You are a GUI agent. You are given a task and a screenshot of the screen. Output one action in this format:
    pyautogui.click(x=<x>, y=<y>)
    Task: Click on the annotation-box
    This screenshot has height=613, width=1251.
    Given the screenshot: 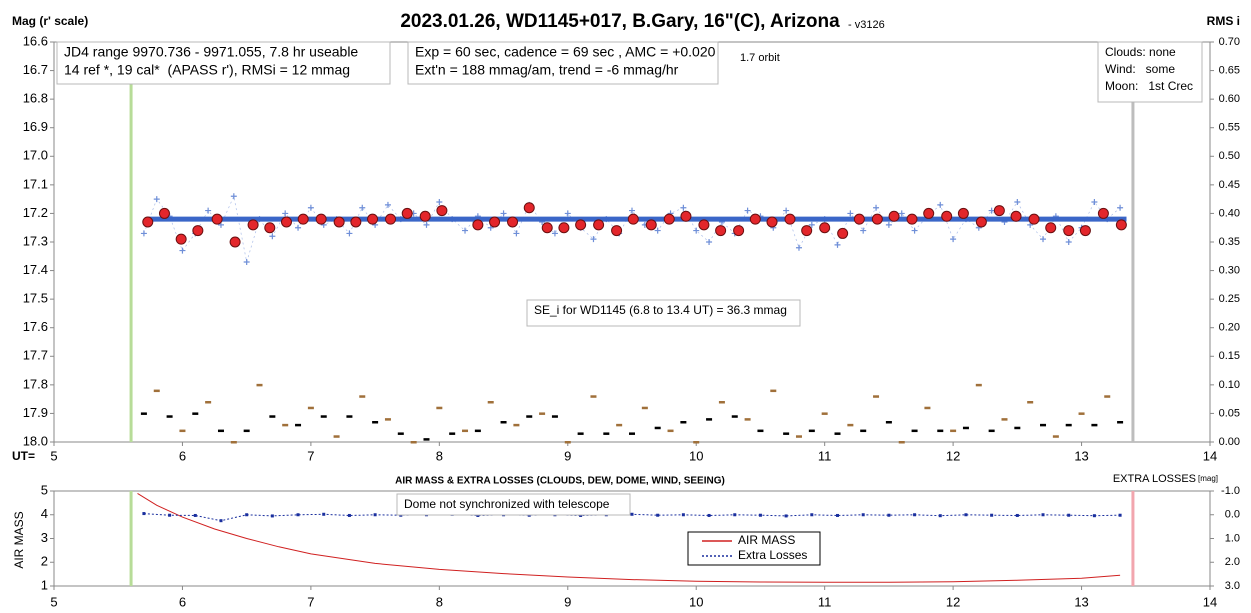 What is the action you would take?
    pyautogui.click(x=563, y=63)
    